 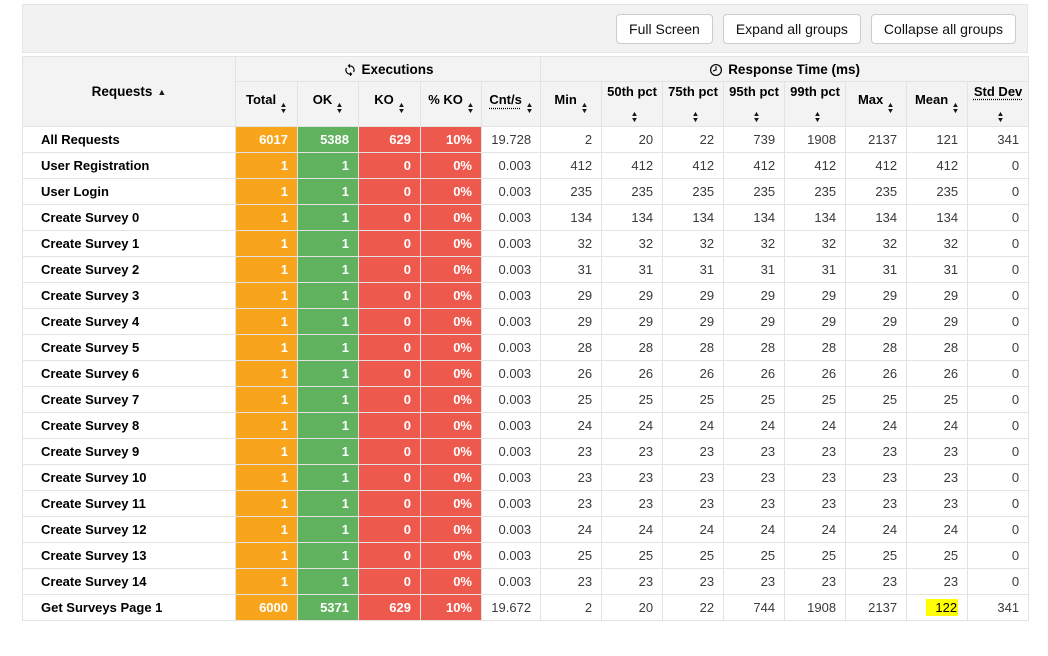 I want to click on request-name: Create Survey 12, so click(x=129, y=529).